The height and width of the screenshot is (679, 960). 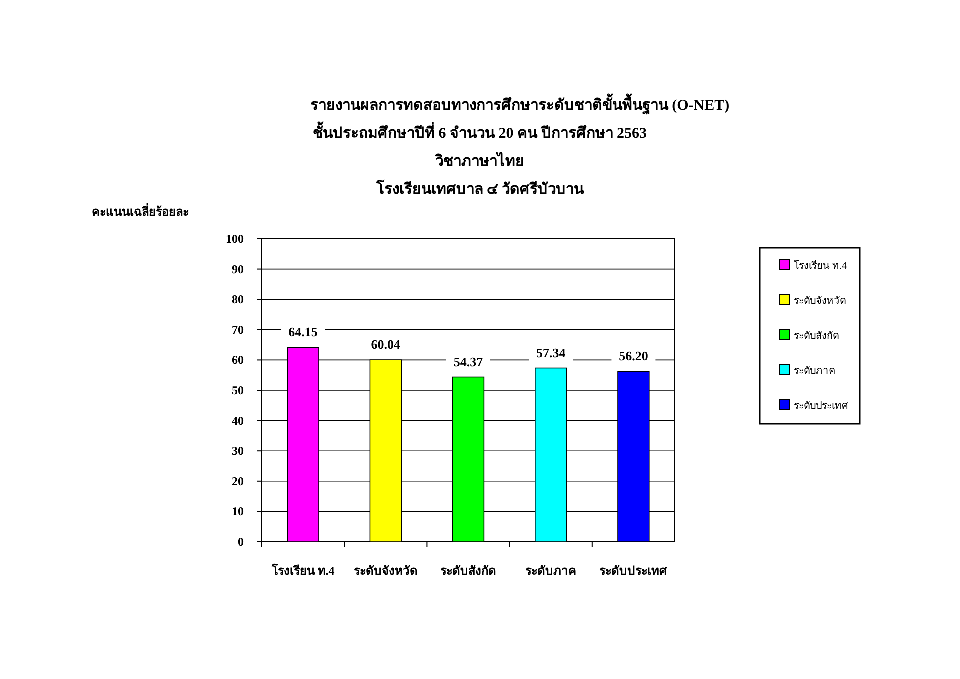 I want to click on x-tick-label: ระดับสังกัด, so click(x=468, y=571).